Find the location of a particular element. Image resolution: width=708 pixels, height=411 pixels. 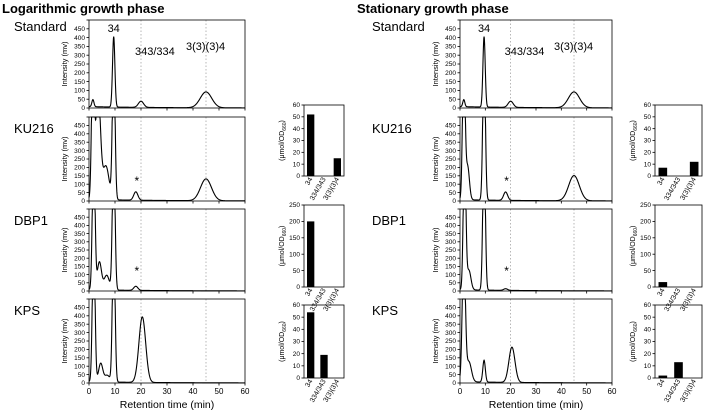

sample-label: Standard is located at coordinates (398, 26).